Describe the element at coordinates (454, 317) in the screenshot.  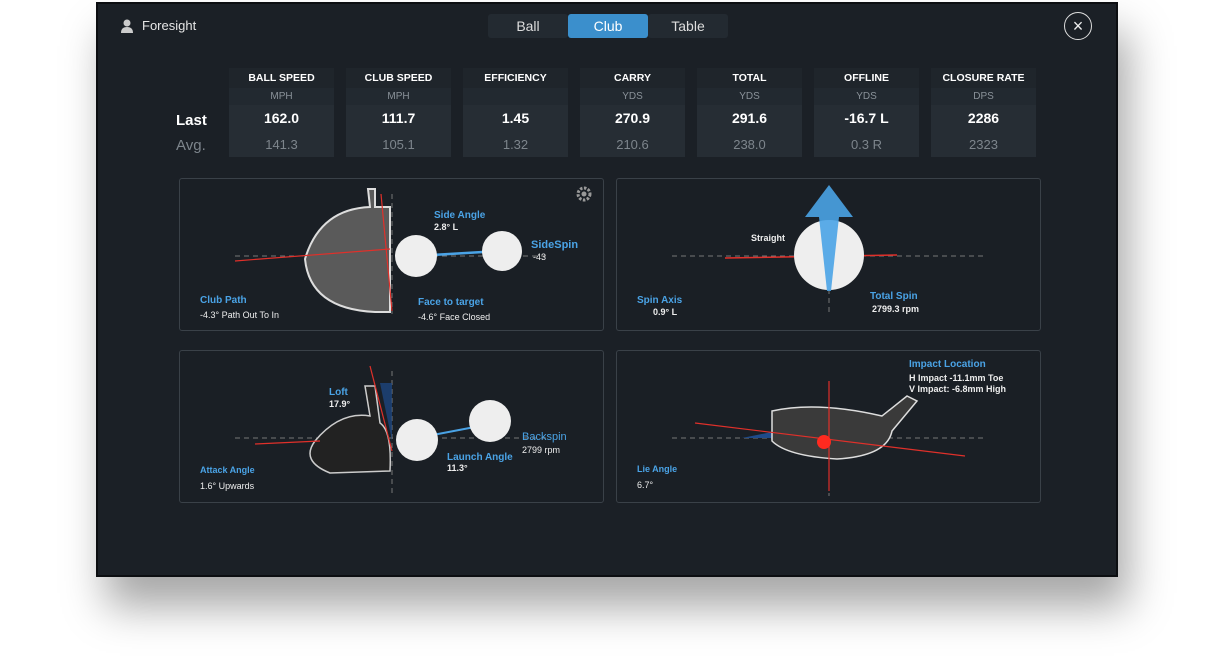
I see `face-to-target-value: -4.6° Face Closed` at that location.